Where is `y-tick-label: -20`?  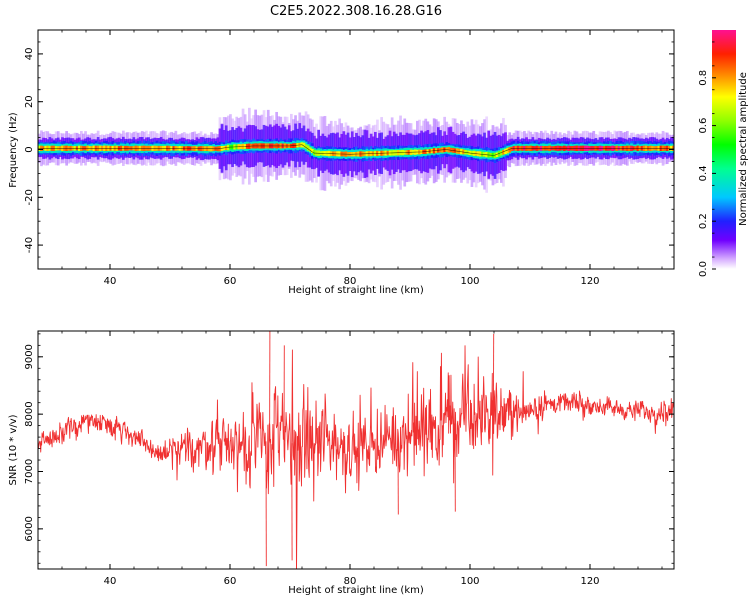 y-tick-label: -20 is located at coordinates (29, 197).